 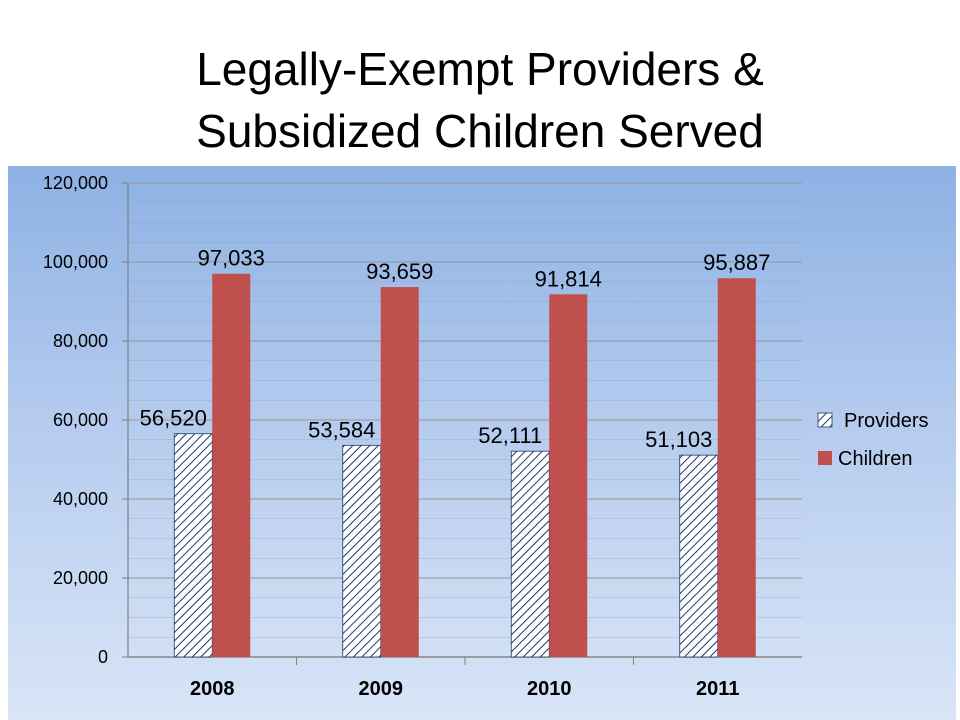 I want to click on x-tick-label: 2011, so click(x=717, y=689).